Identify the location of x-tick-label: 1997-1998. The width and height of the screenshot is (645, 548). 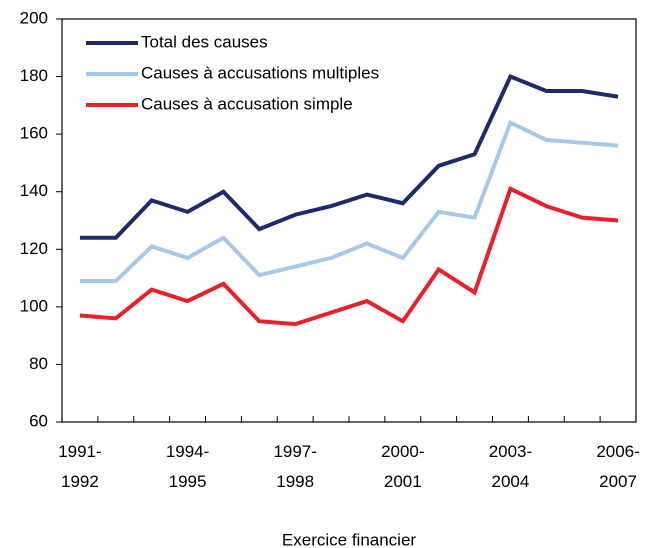
(294, 466).